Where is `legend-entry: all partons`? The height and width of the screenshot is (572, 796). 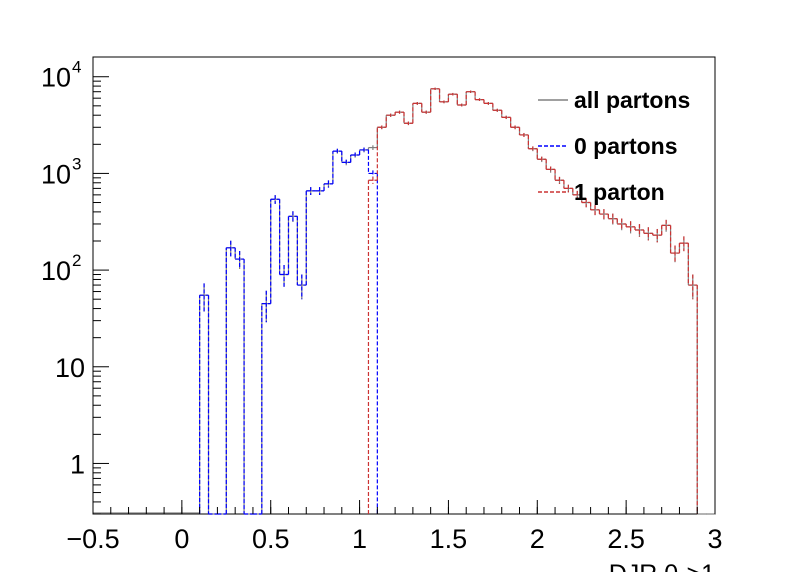
legend-entry: all partons is located at coordinates (614, 100).